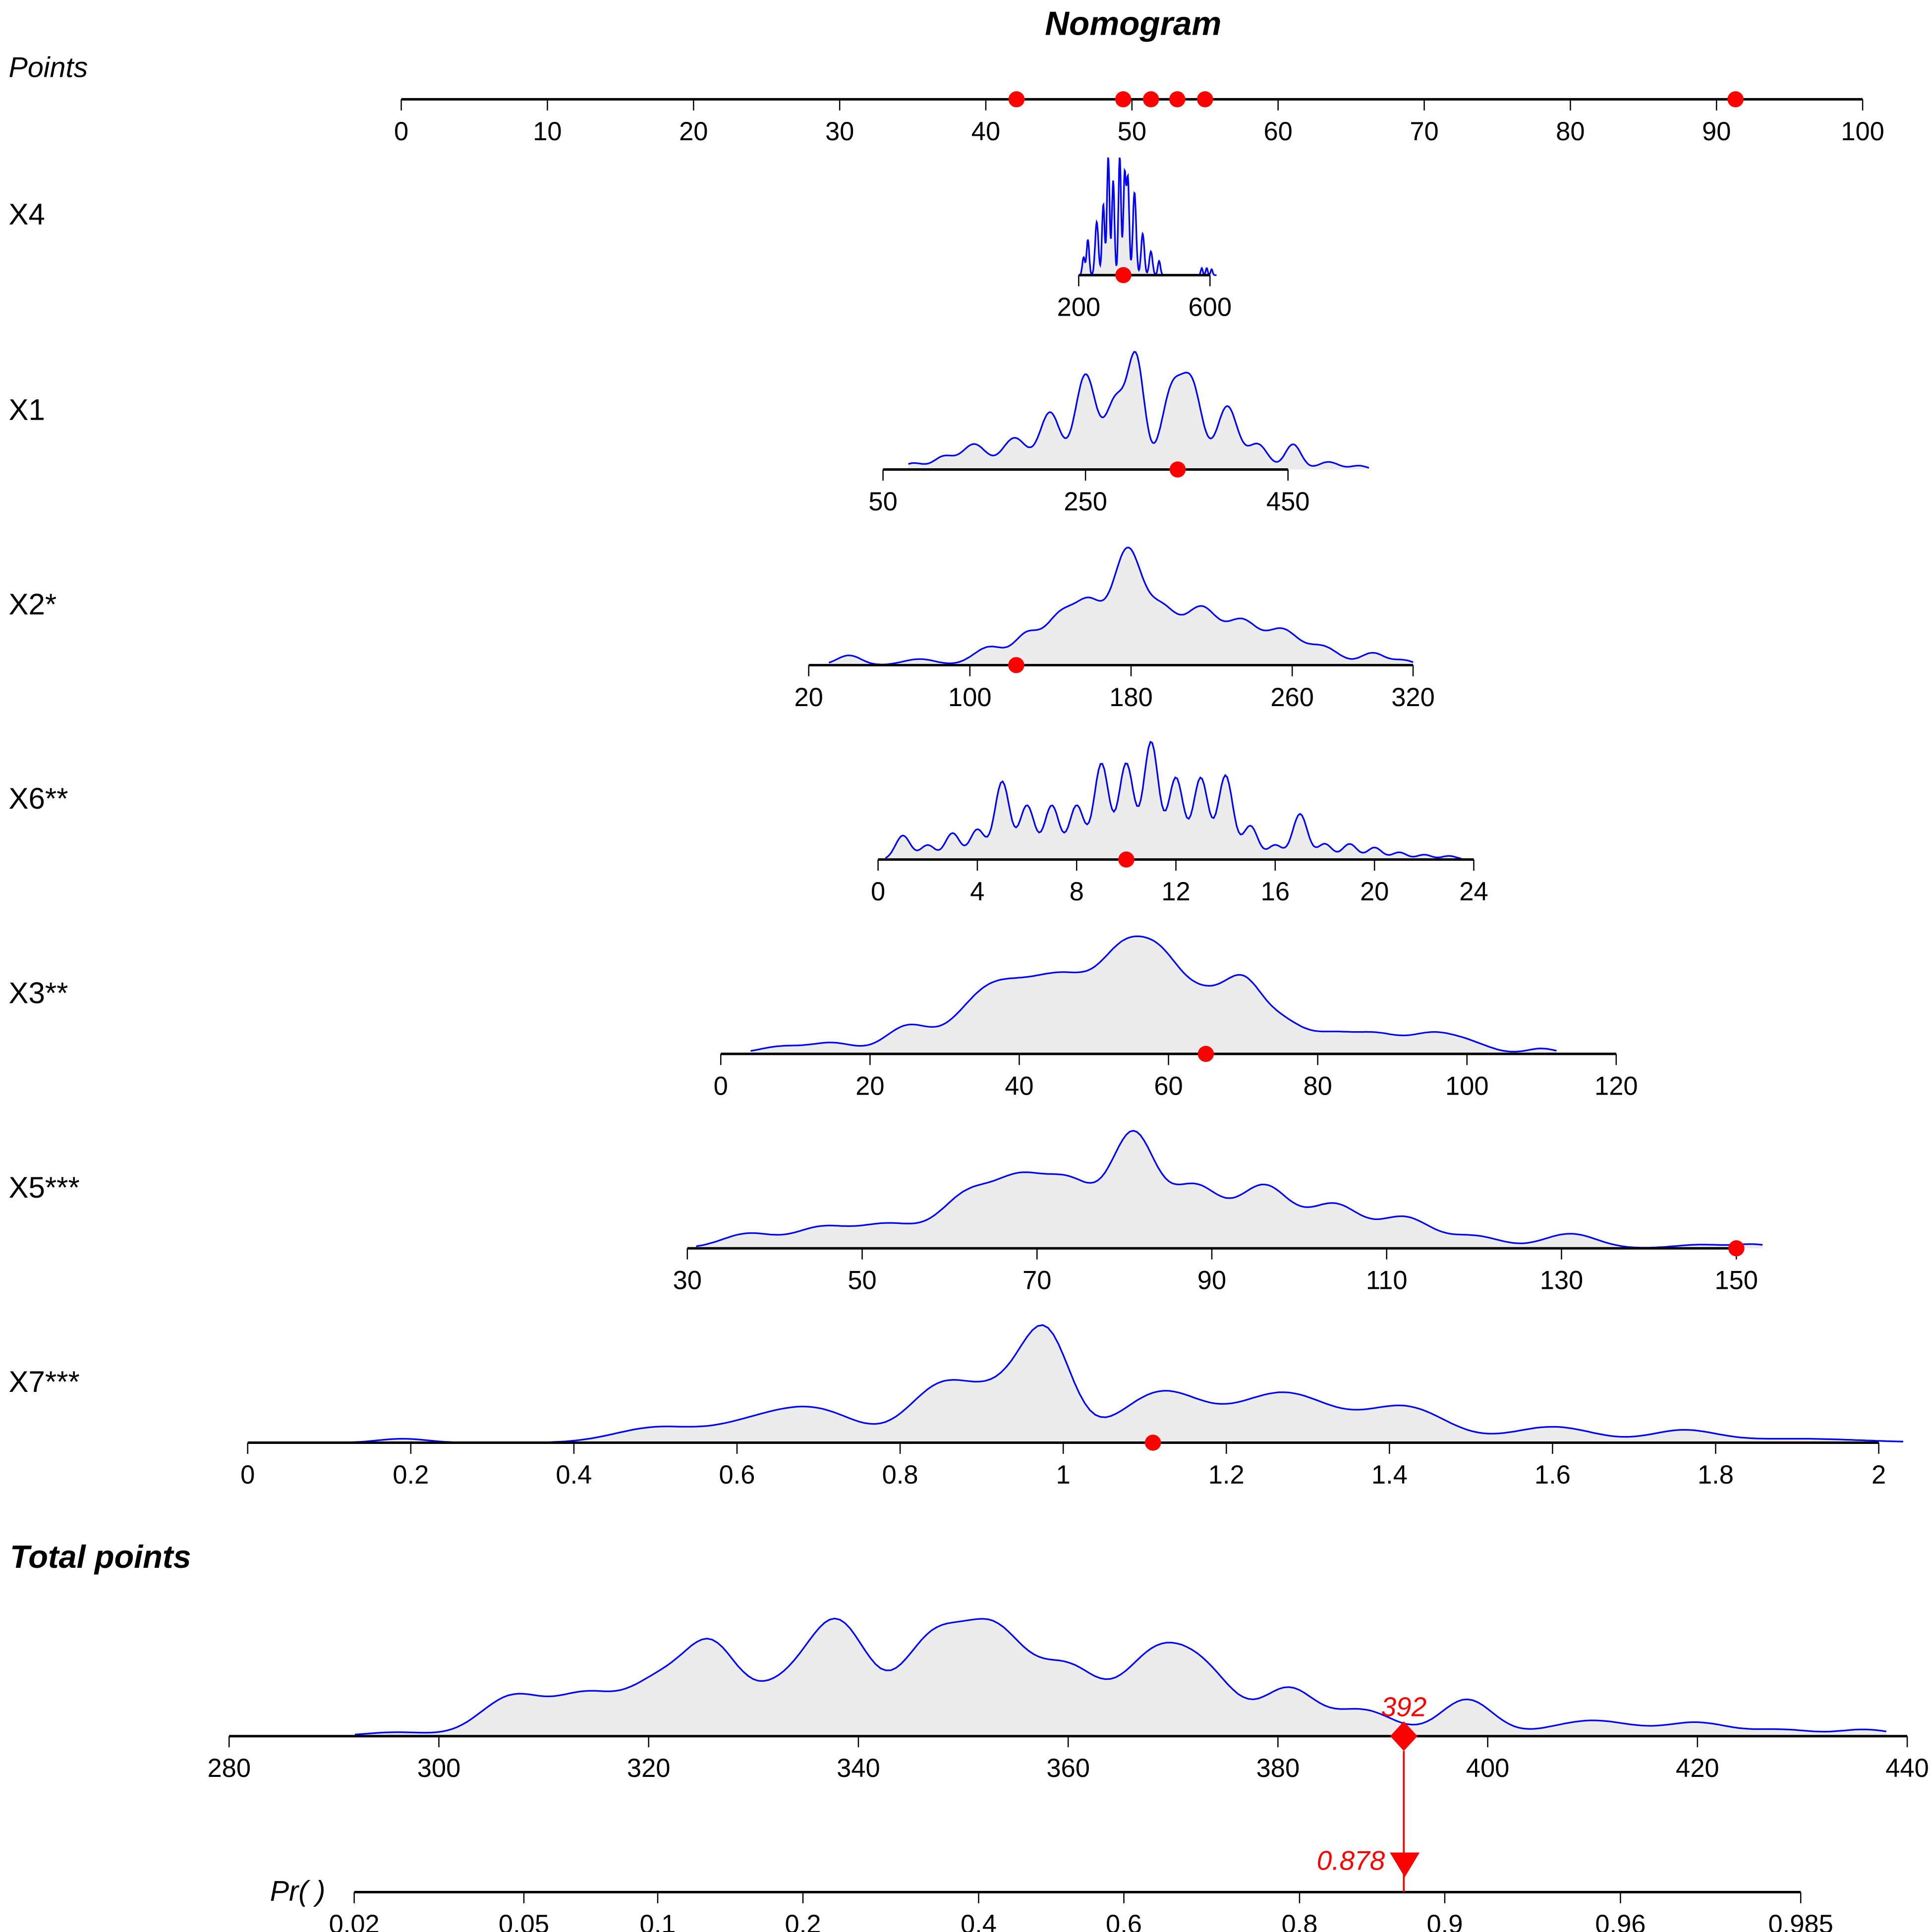 This screenshot has width=1932, height=1932. What do you see at coordinates (979, 1921) in the screenshot?
I see `tick-label: 0.4` at bounding box center [979, 1921].